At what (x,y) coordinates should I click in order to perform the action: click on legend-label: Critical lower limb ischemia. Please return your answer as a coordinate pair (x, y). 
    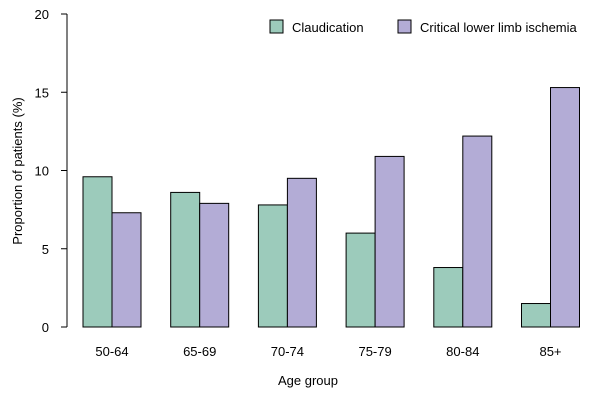
    Looking at the image, I should click on (499, 27).